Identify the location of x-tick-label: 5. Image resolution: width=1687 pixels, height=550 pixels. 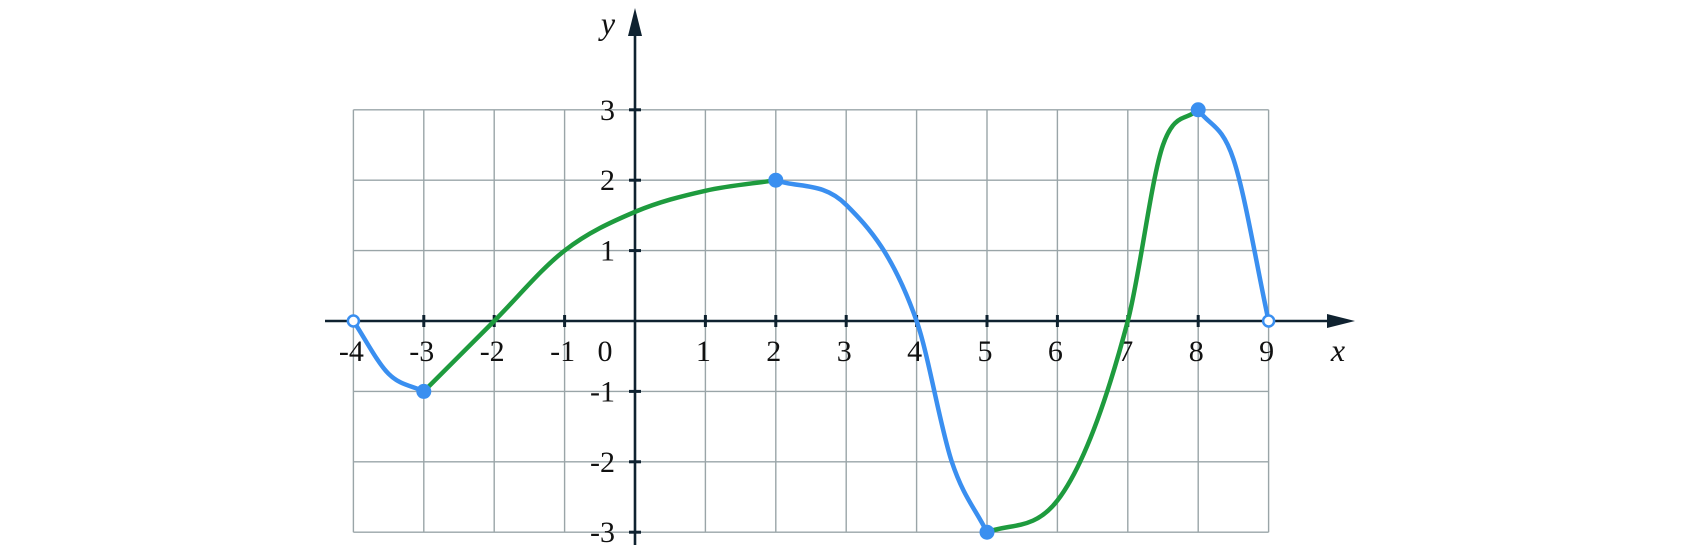
(985, 351).